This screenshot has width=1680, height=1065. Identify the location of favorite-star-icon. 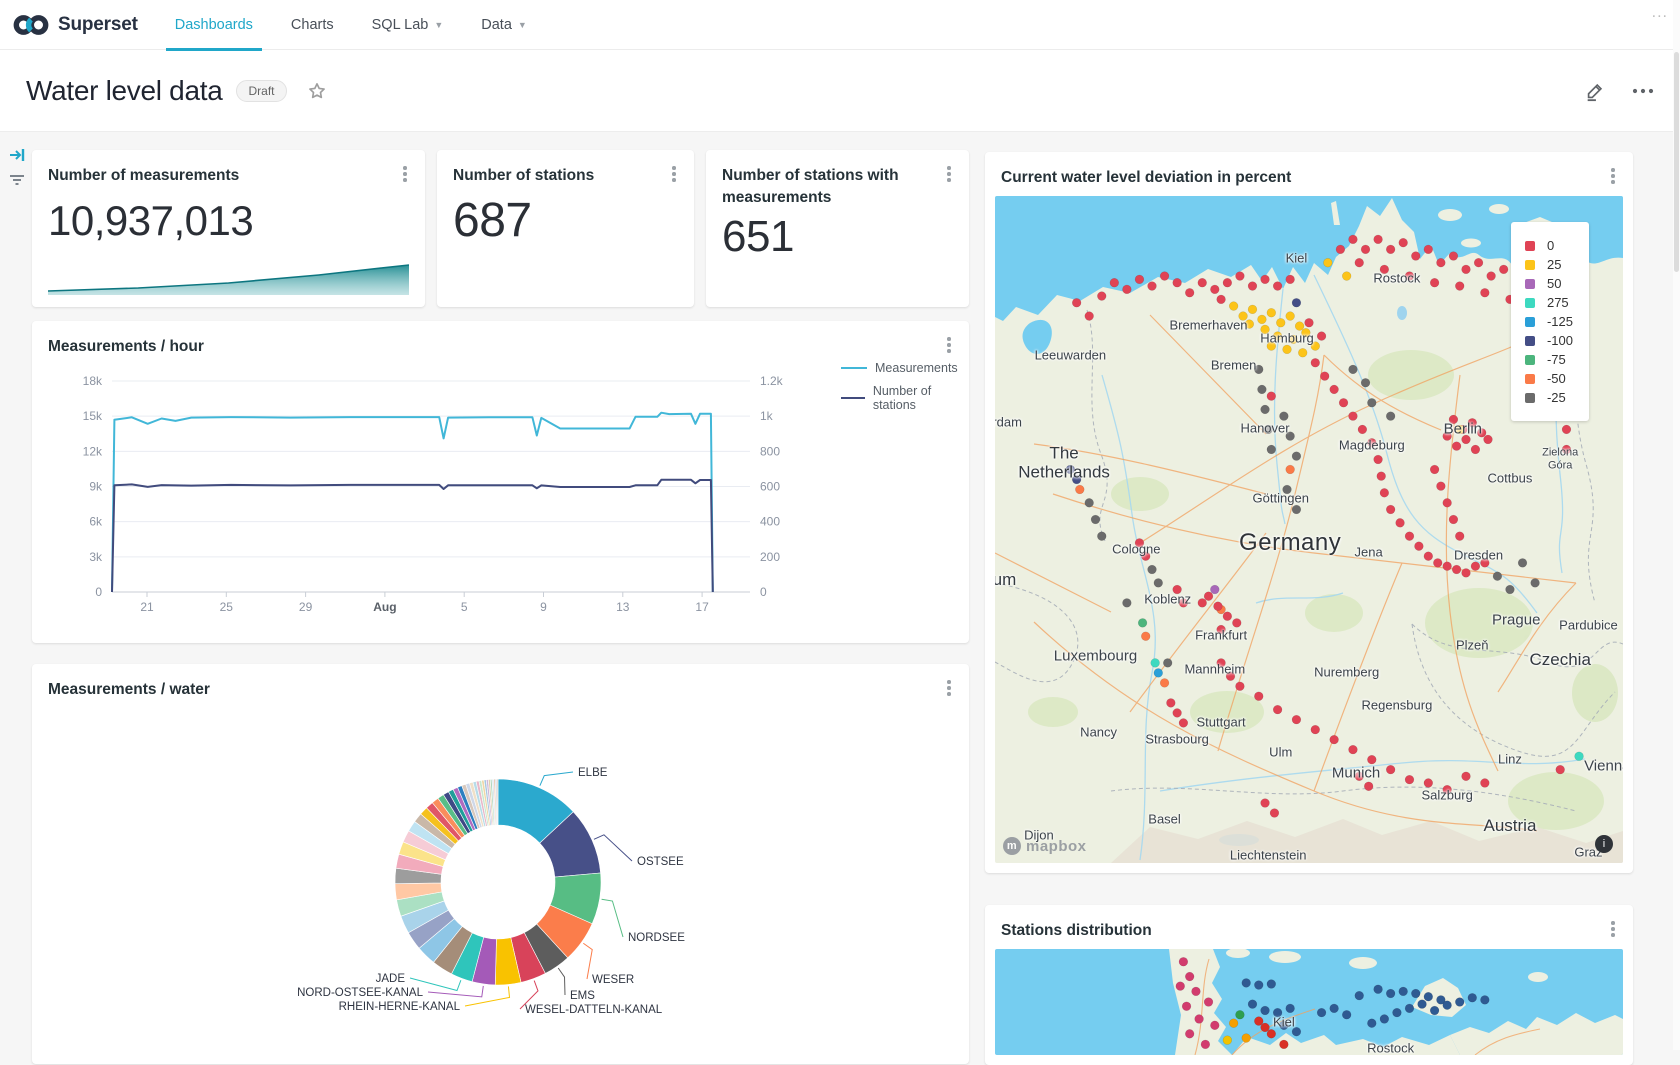
(317, 91).